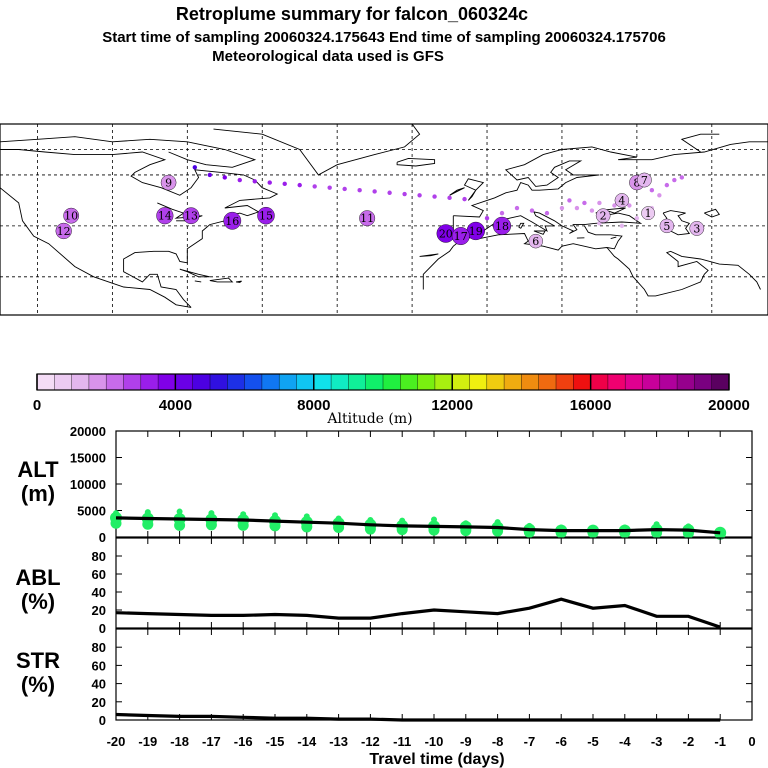 The height and width of the screenshot is (768, 768). Describe the element at coordinates (411, 484) in the screenshot. I see `alt-panel: 20000 15000 10000 5000 0` at that location.